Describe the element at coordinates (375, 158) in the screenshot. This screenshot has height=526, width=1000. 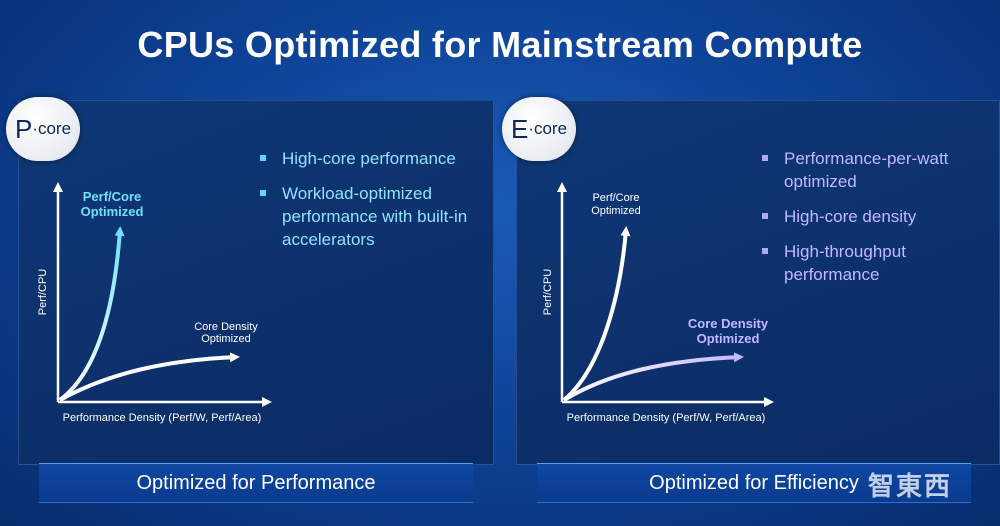
I see `pcore-bullet: High-core performance` at that location.